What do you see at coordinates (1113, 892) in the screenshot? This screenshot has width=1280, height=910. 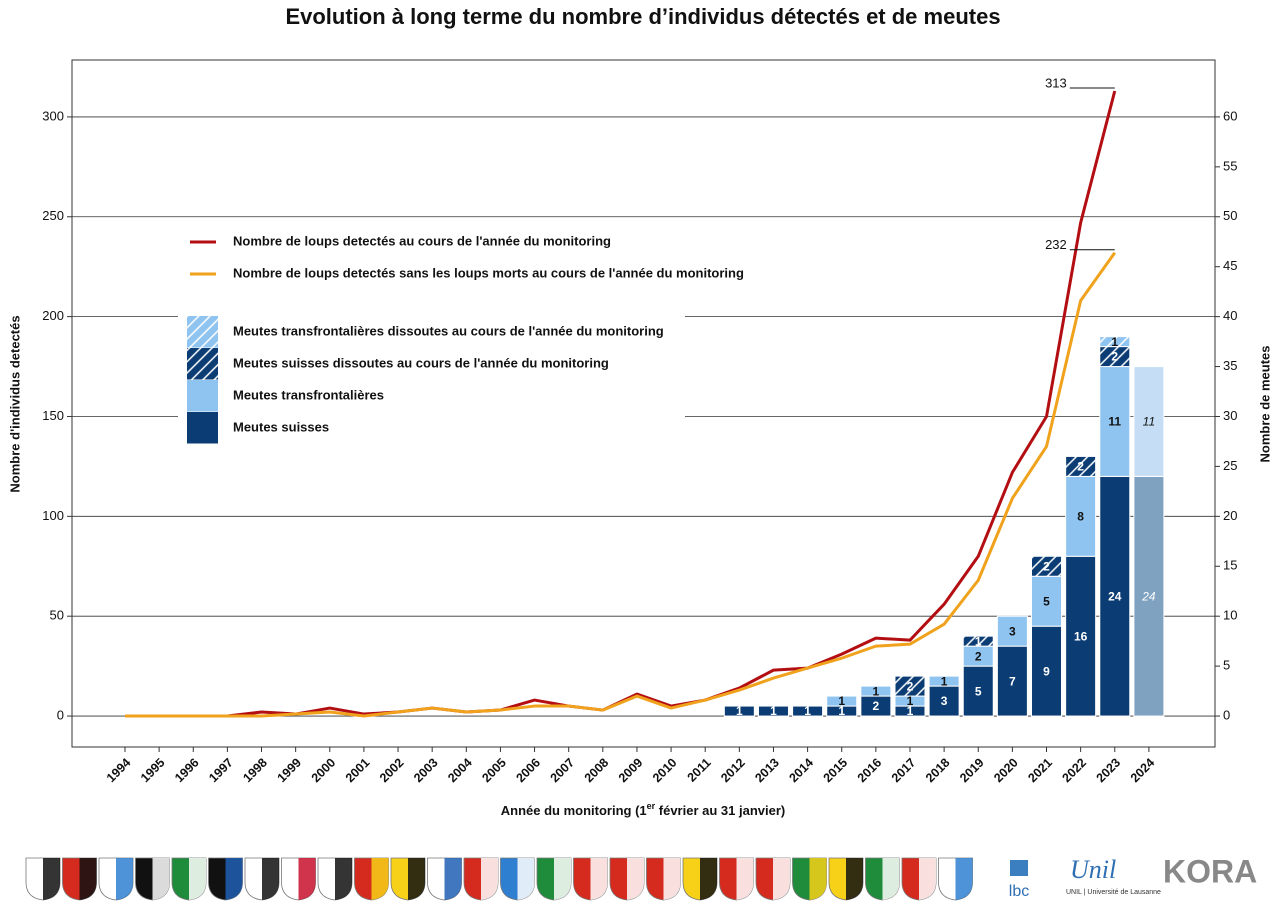 I see `logo-text: UNIL | Université de Lausanne` at bounding box center [1113, 892].